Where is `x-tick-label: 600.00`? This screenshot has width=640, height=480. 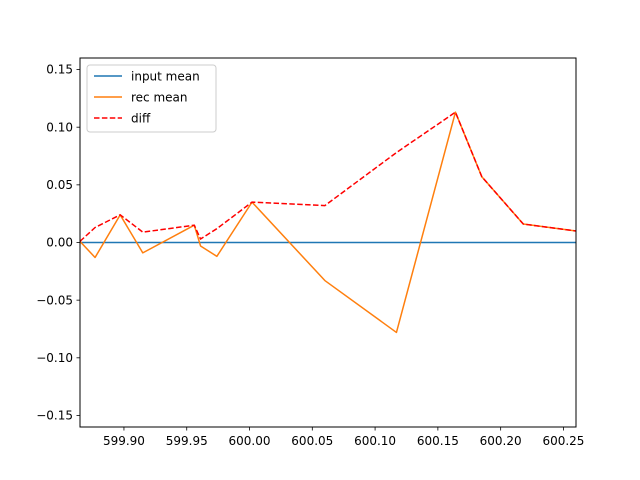 x-tick-label: 600.00 is located at coordinates (250, 441).